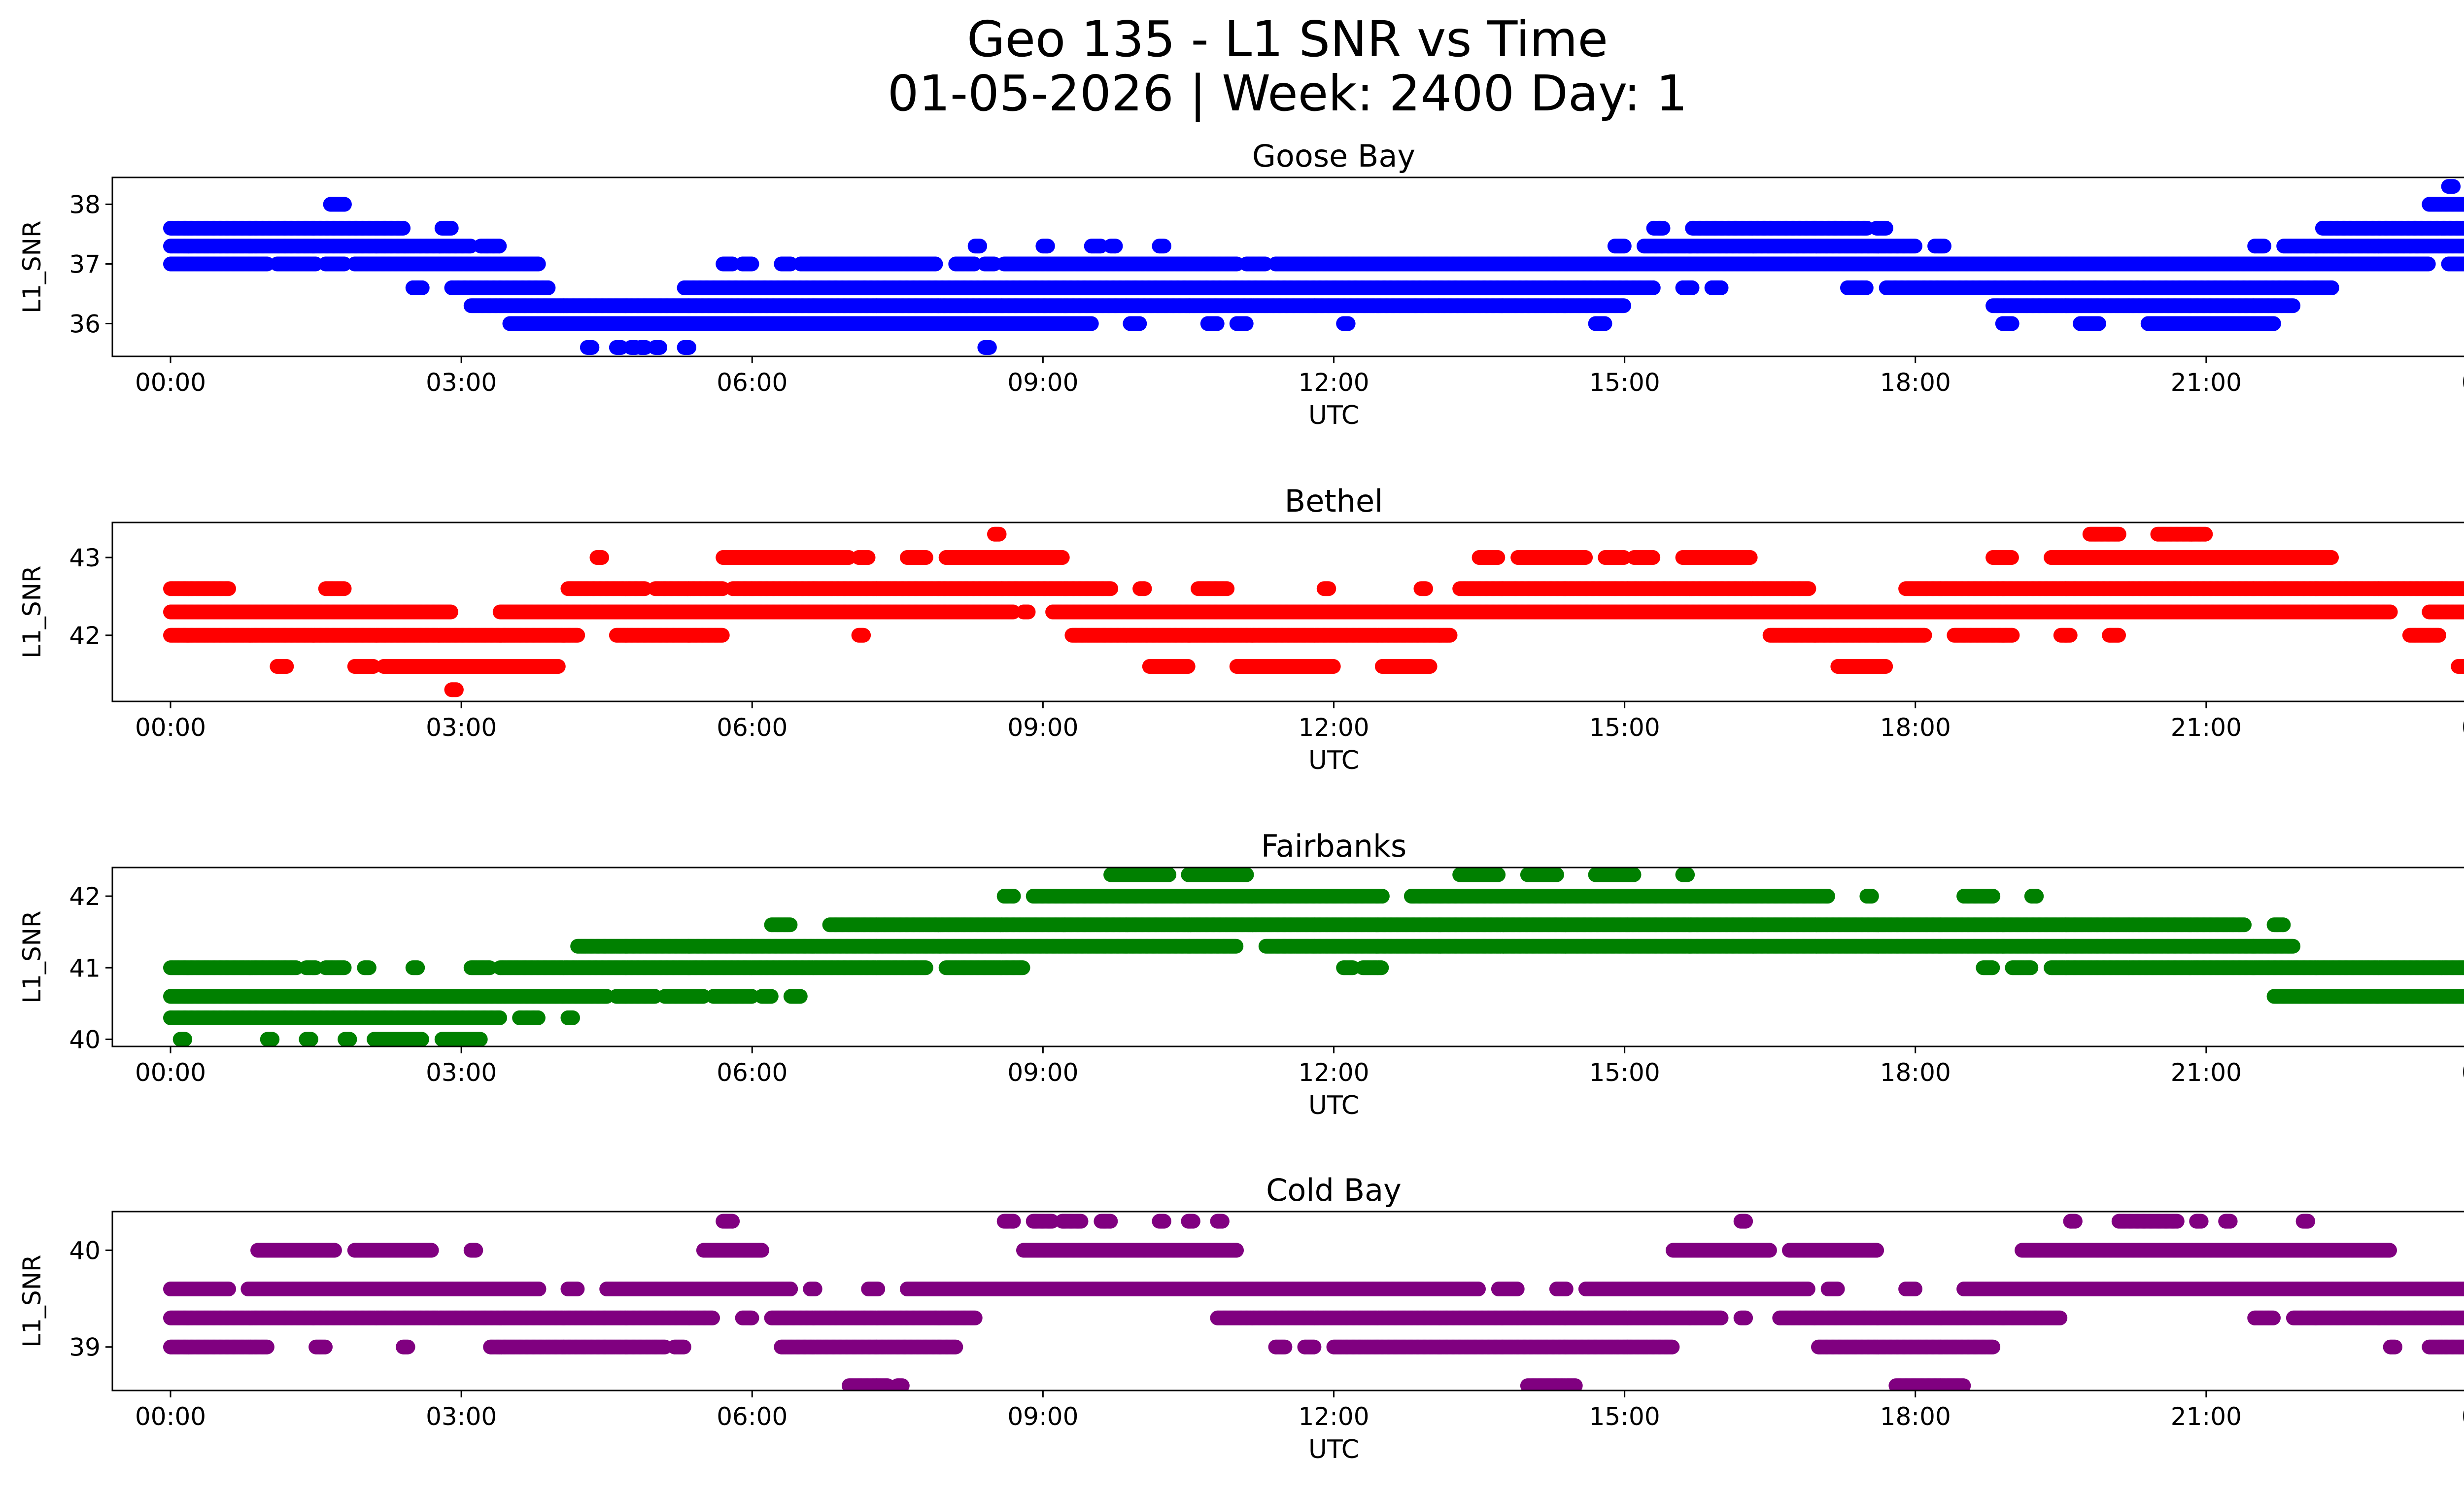  What do you see at coordinates (1313, 267) in the screenshot?
I see `panel-goose-bay-points` at bounding box center [1313, 267].